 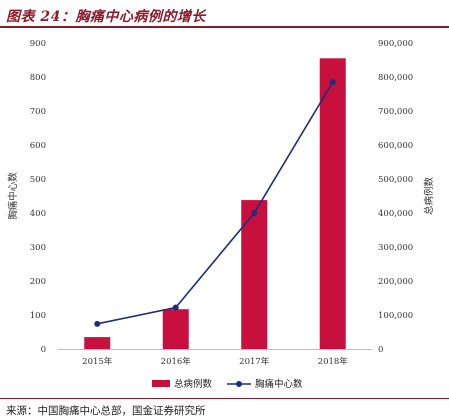 What do you see at coordinates (227, 384) in the screenshot?
I see `legend: 总病例数 胸痛中心数` at bounding box center [227, 384].